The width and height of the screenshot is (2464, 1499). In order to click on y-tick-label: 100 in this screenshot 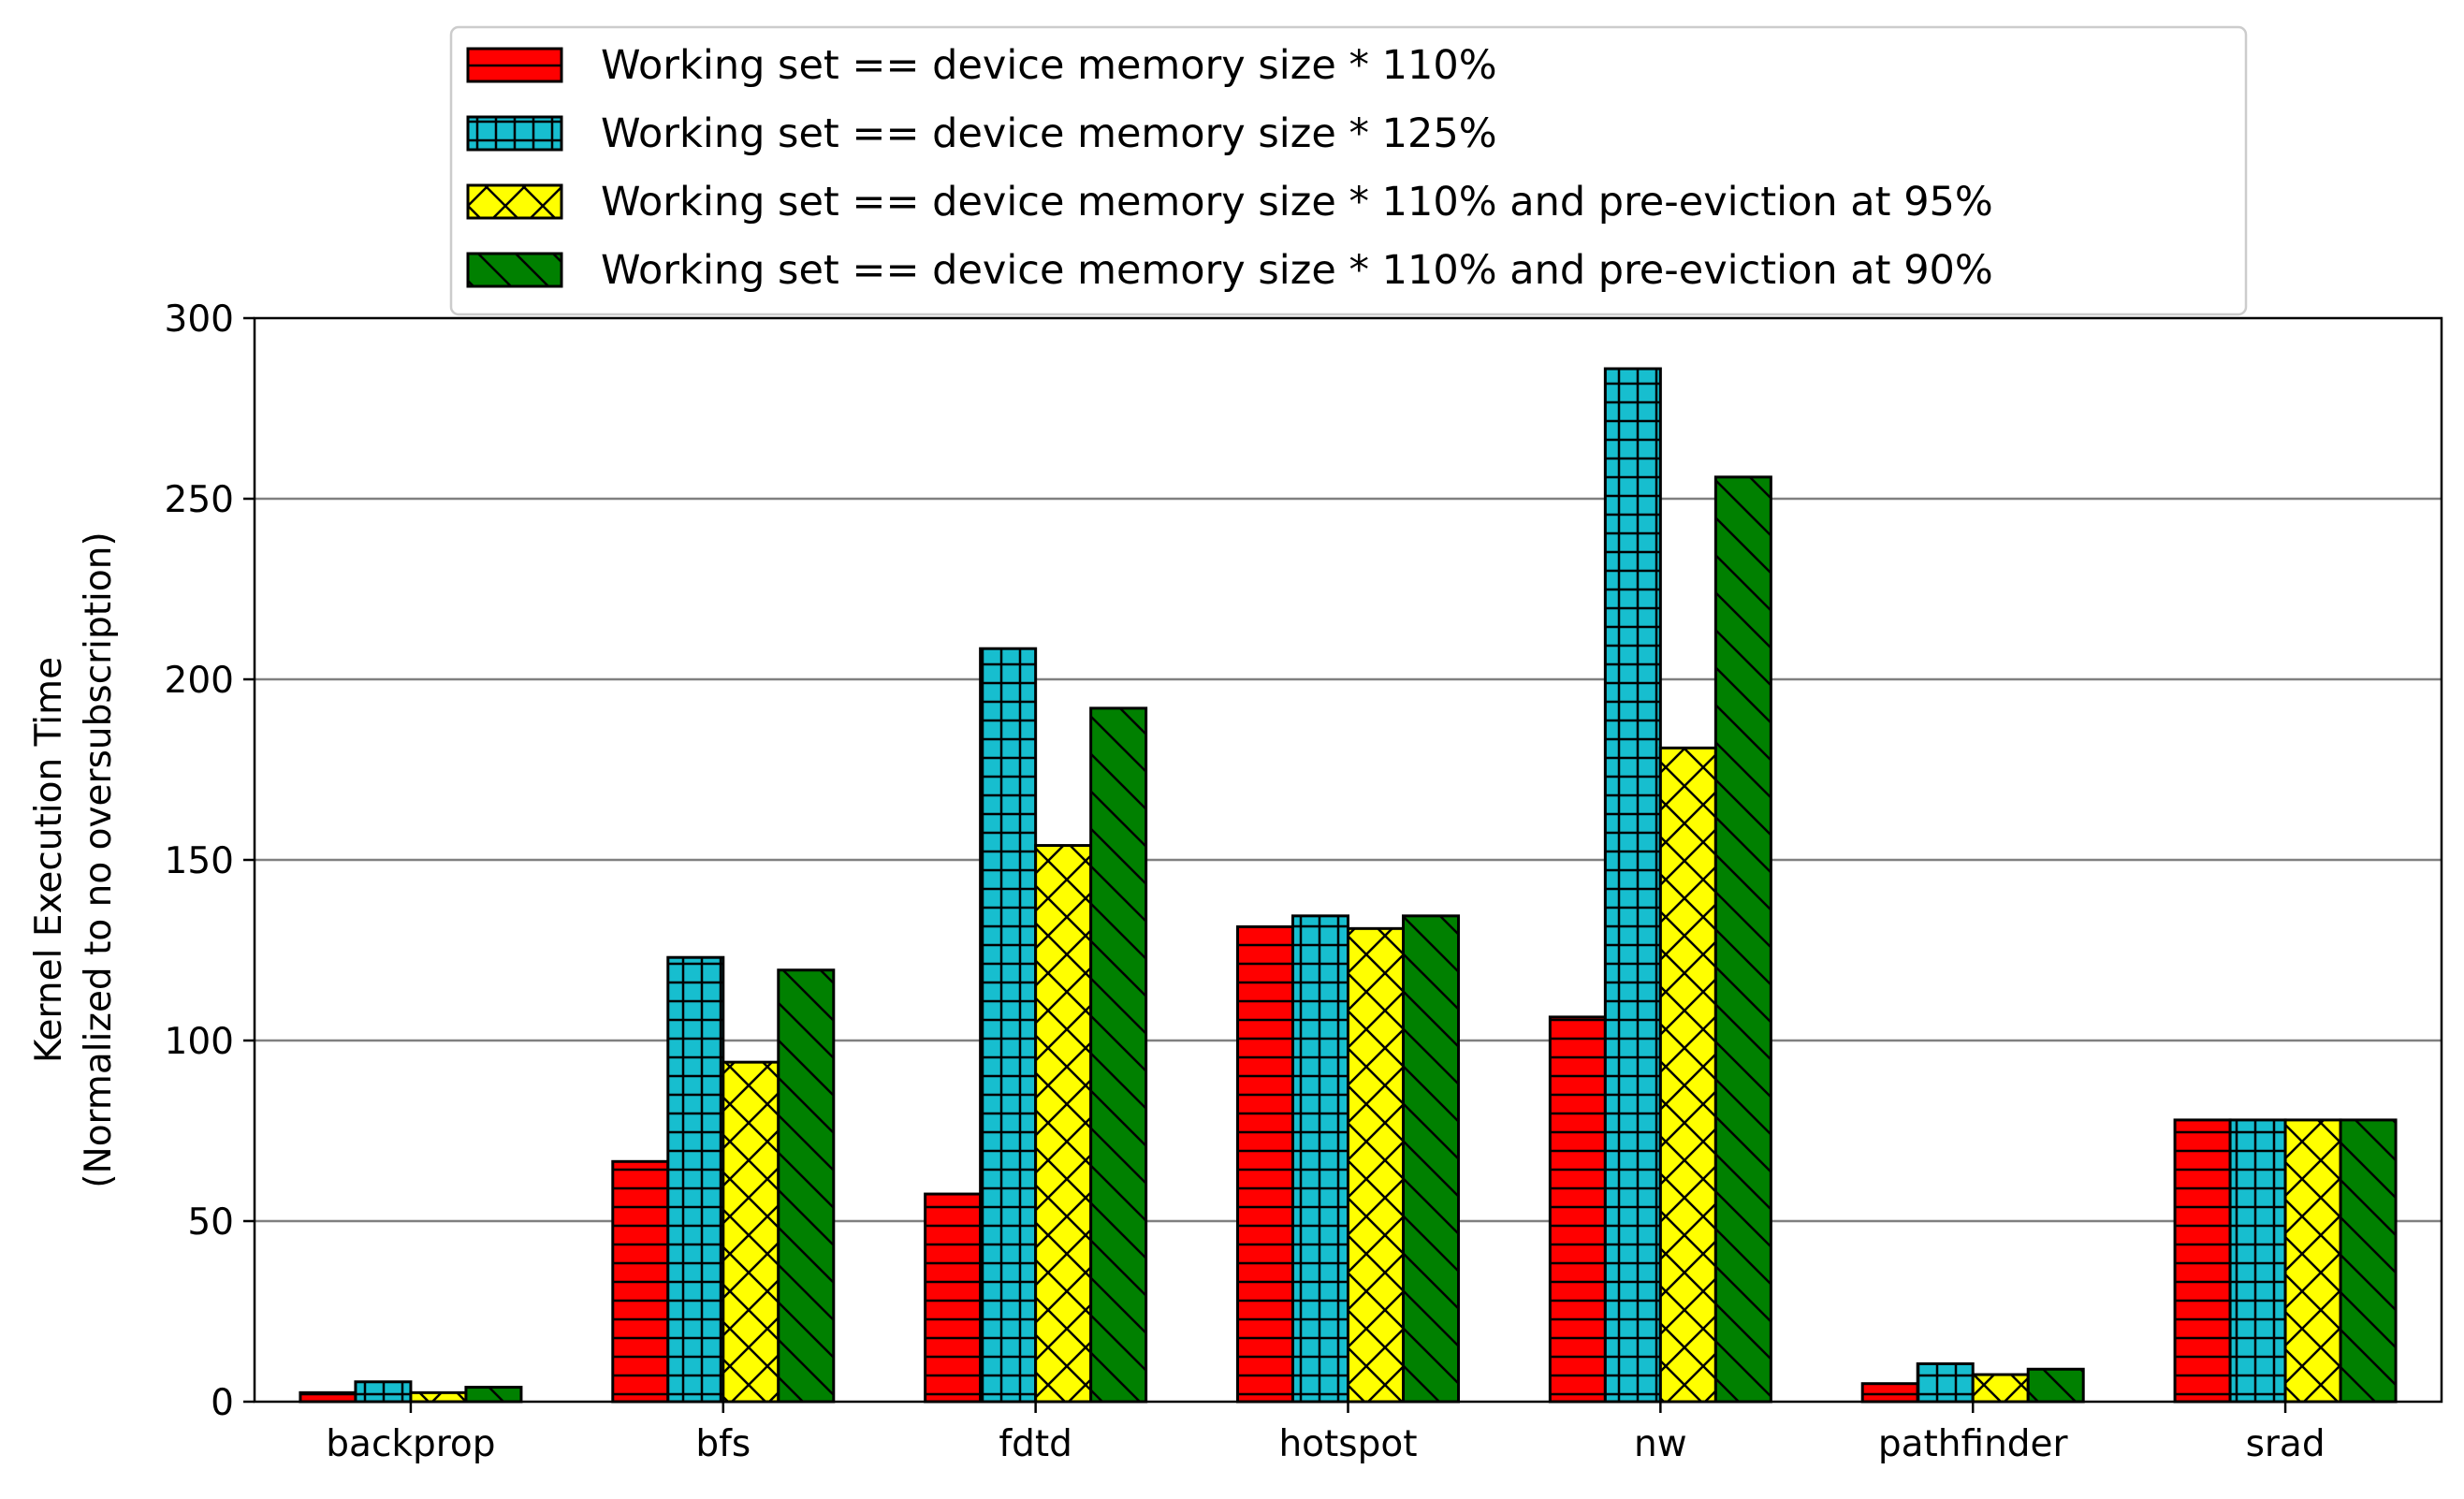, I will do `click(199, 1042)`.